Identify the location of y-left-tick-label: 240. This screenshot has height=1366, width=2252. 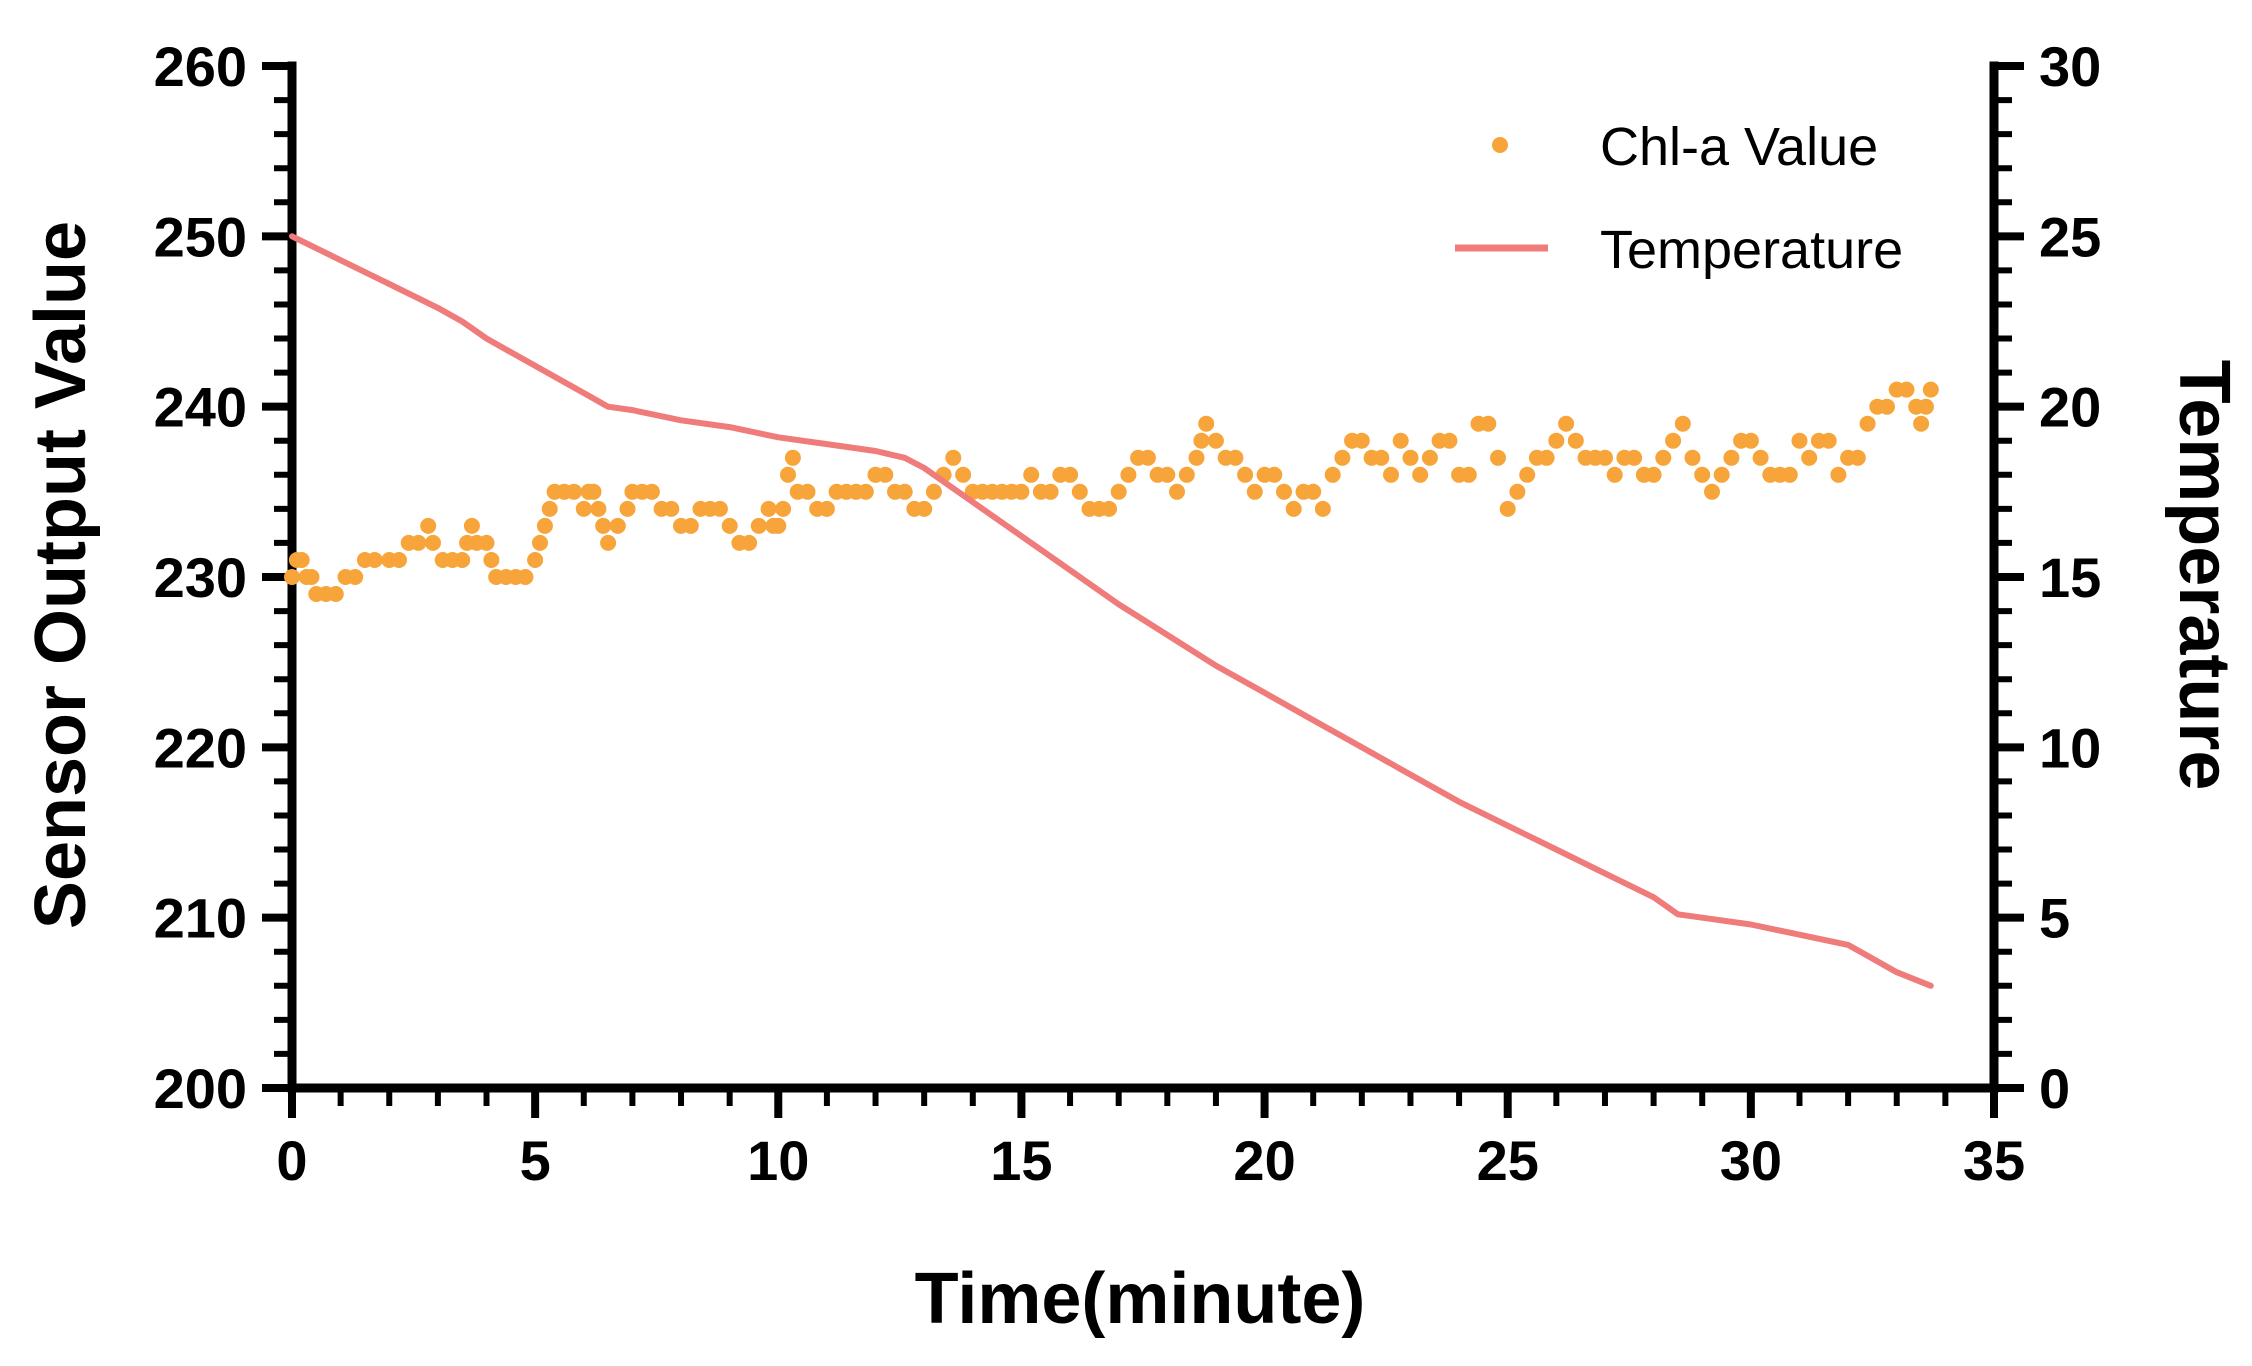
(200, 407).